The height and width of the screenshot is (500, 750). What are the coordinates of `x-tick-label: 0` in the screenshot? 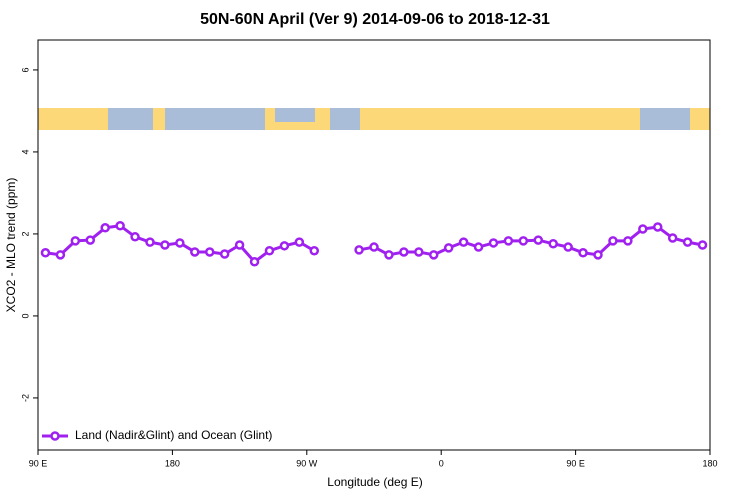 It's located at (441, 463).